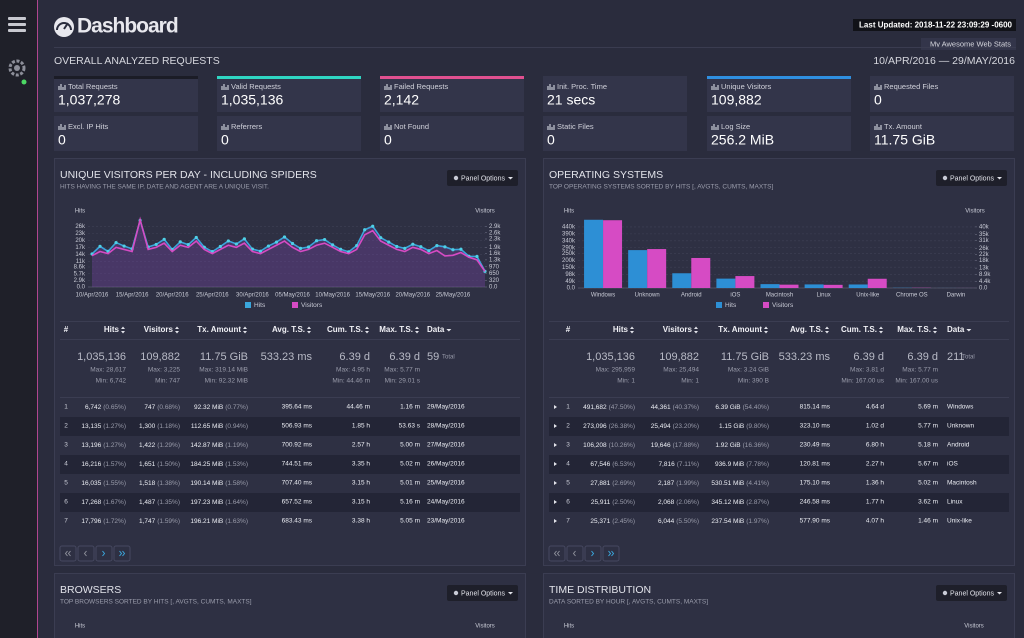 This screenshot has width=1024, height=638. What do you see at coordinates (569, 228) in the screenshot?
I see `y-tick-label: 440k` at bounding box center [569, 228].